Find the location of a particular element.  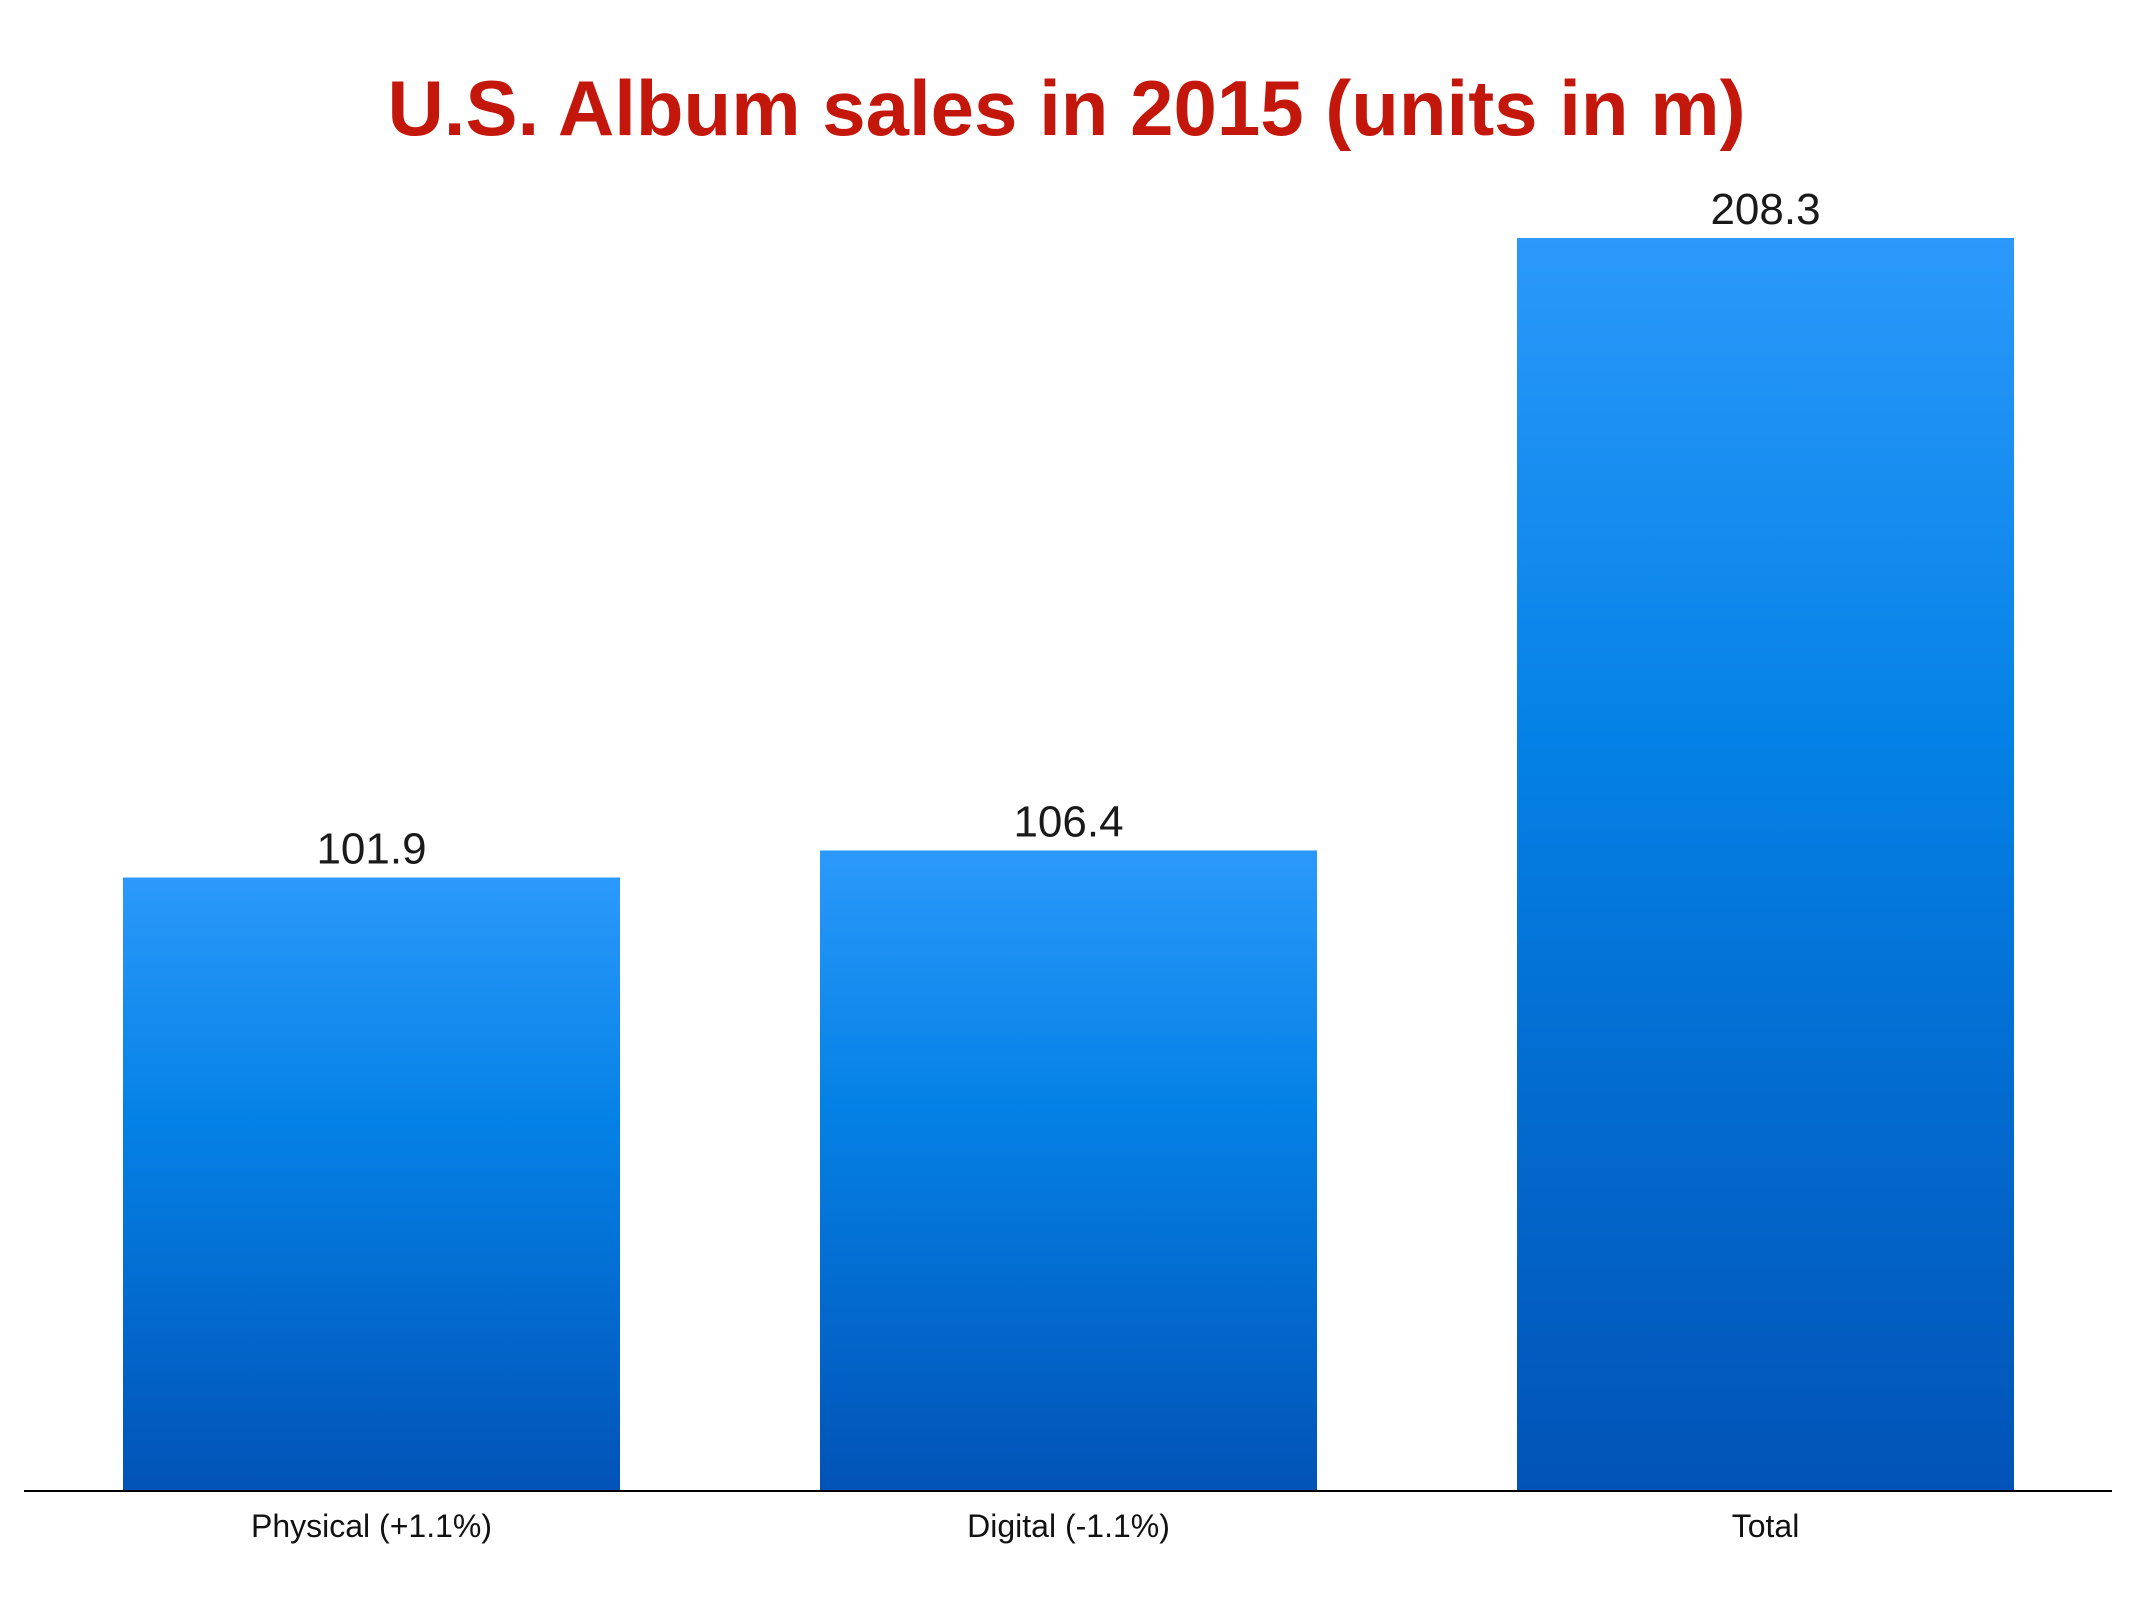

x-tick-label-0: Physical (+1.1%) is located at coordinates (371, 1526).